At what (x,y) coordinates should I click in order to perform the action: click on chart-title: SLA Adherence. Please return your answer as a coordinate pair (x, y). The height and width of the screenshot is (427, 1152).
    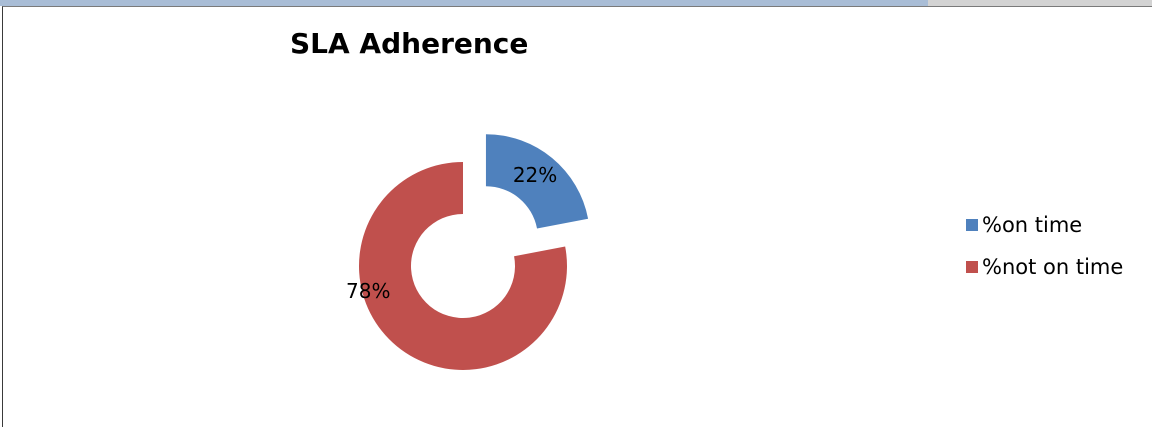
    Looking at the image, I should click on (409, 43).